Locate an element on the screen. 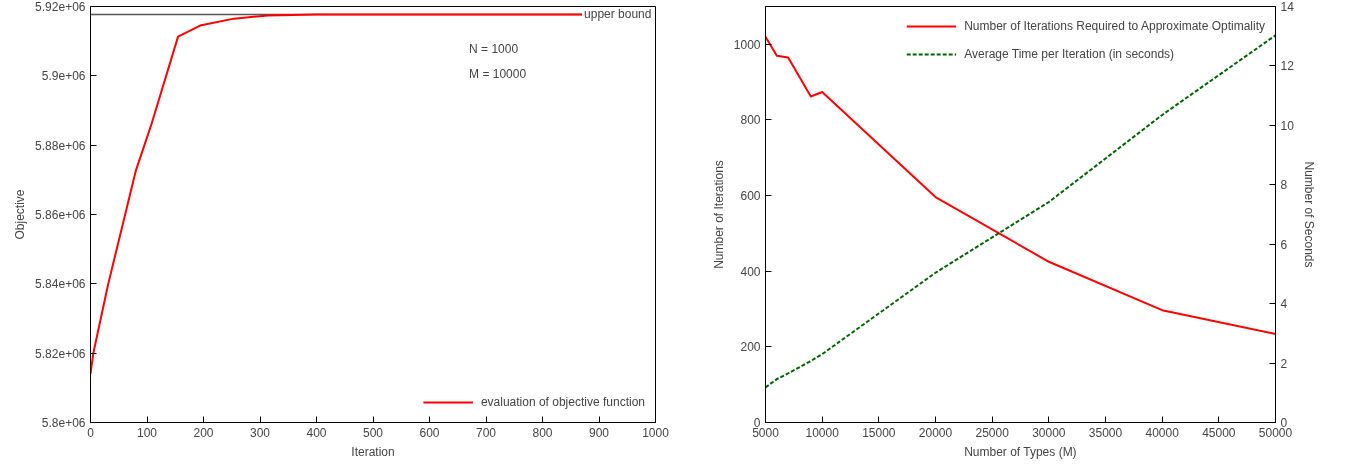 This screenshot has height=467, width=1351. annotation: N = 1000 is located at coordinates (494, 49).